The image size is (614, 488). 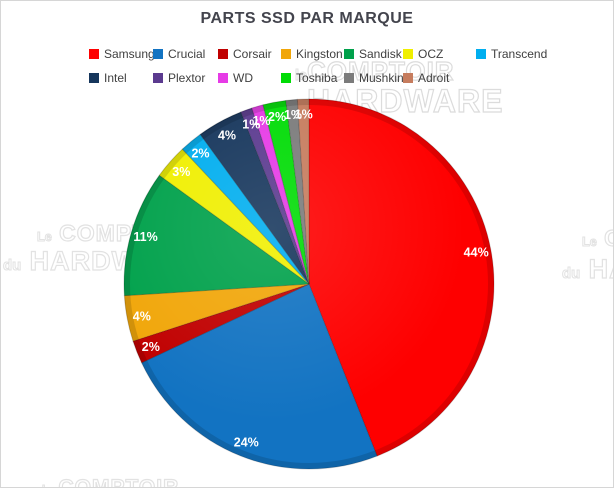 I want to click on slice-label-samsung: 44%, so click(x=476, y=252).